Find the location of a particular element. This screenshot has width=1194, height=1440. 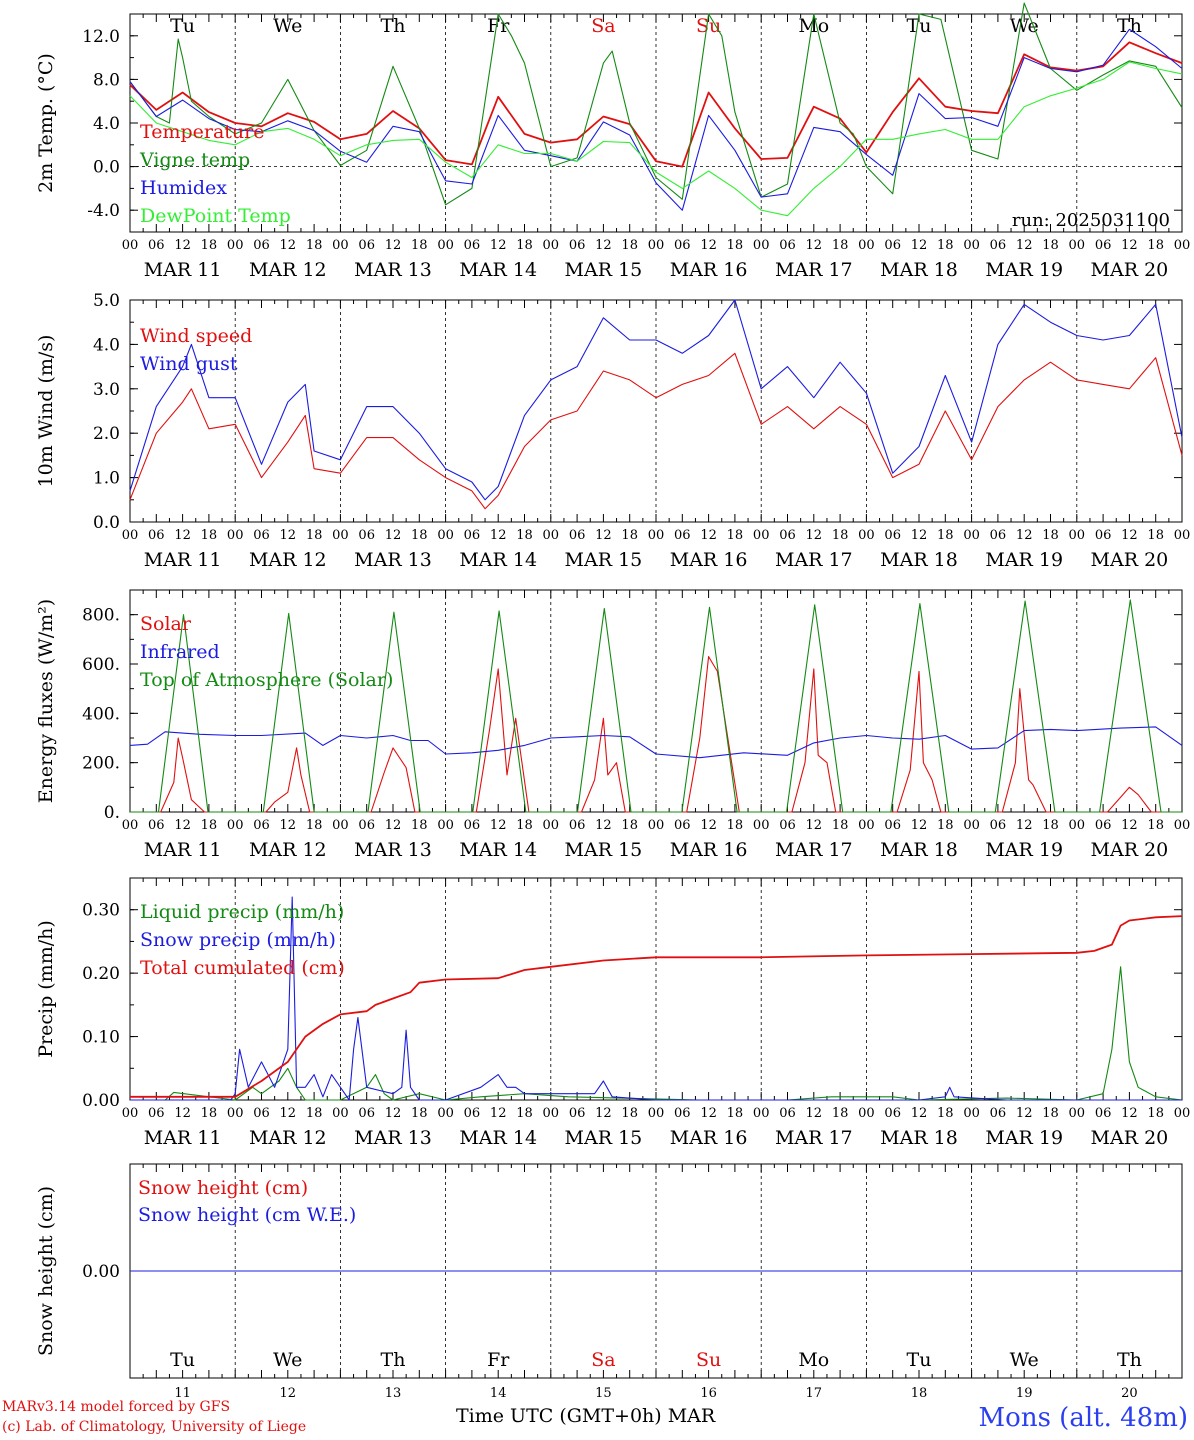

y-axis-label: Energy fluxes (W/m²) is located at coordinates (46, 701).